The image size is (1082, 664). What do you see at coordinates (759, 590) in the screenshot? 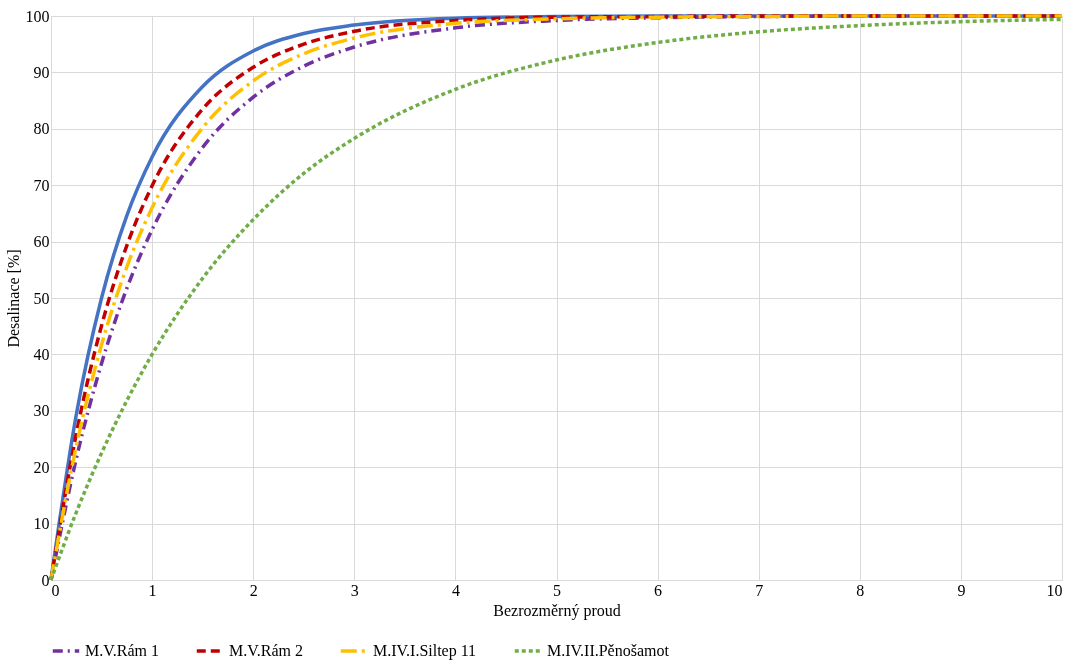
I see `x-tick-label: 7` at bounding box center [759, 590].